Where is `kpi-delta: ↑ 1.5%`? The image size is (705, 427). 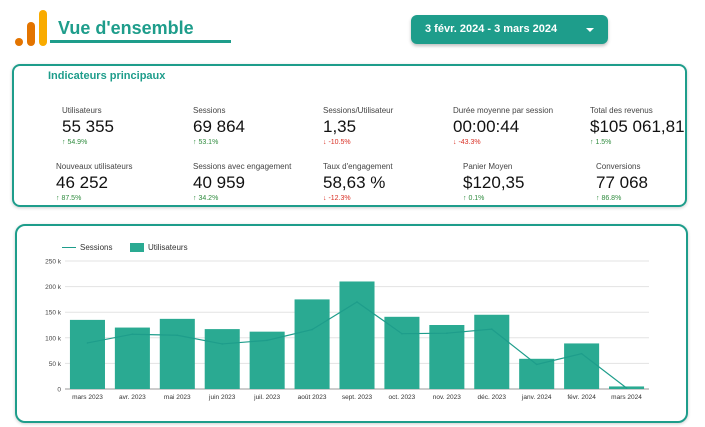
kpi-delta: ↑ 1.5% is located at coordinates (601, 142).